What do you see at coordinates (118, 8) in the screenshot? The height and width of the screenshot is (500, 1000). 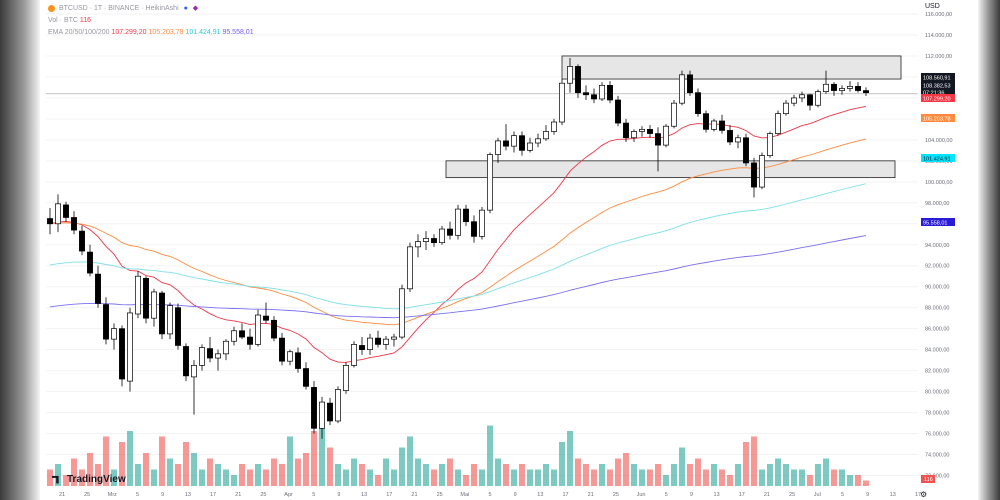 I see `symbol-label: BTCUSD · 1T · BINANCE · HeikinAshi` at bounding box center [118, 8].